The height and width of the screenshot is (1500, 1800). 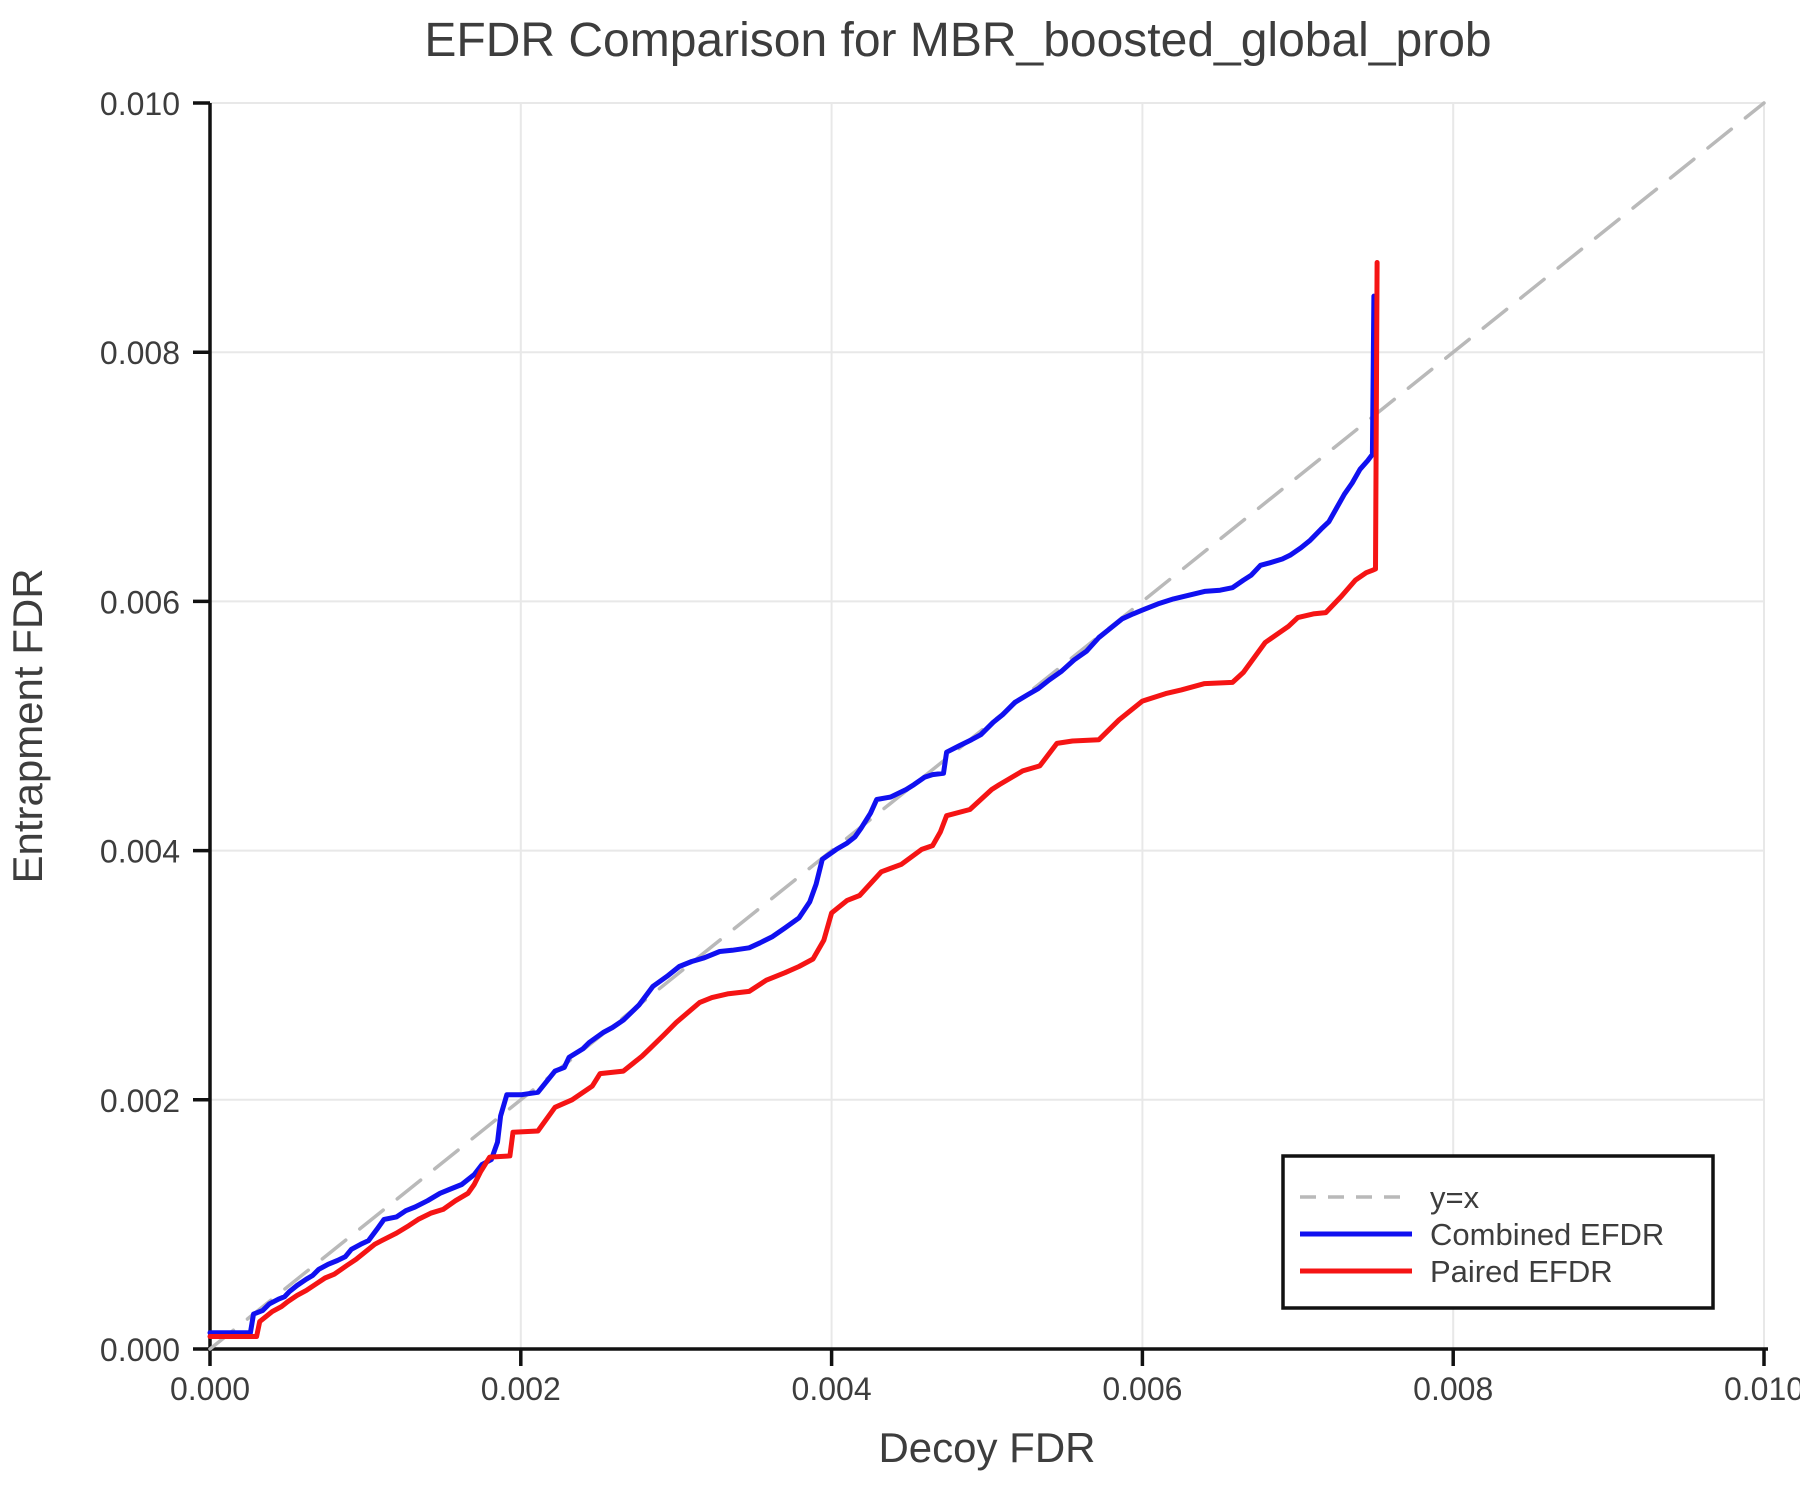 I want to click on y-tick-label-4: 0.008, so click(x=140, y=353).